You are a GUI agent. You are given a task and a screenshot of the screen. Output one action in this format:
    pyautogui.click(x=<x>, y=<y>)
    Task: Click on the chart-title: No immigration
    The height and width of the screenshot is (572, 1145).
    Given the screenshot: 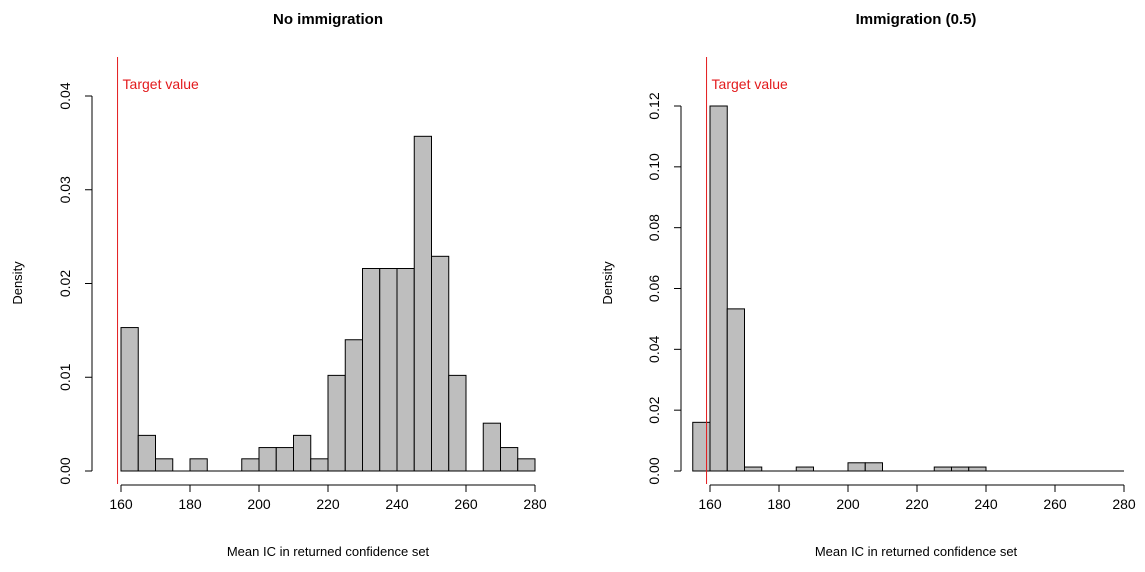 What is the action you would take?
    pyautogui.click(x=328, y=19)
    